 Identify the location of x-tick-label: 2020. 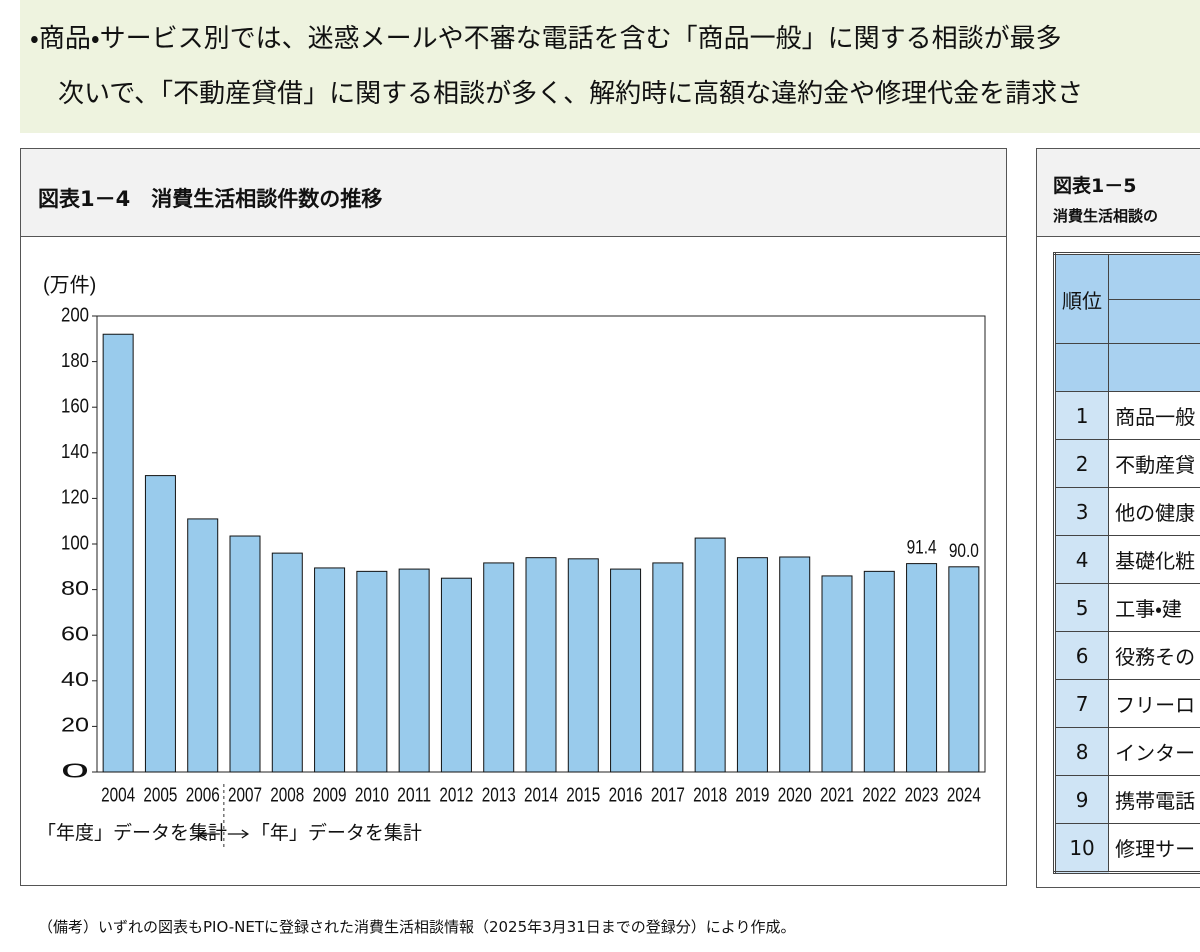
(795, 795).